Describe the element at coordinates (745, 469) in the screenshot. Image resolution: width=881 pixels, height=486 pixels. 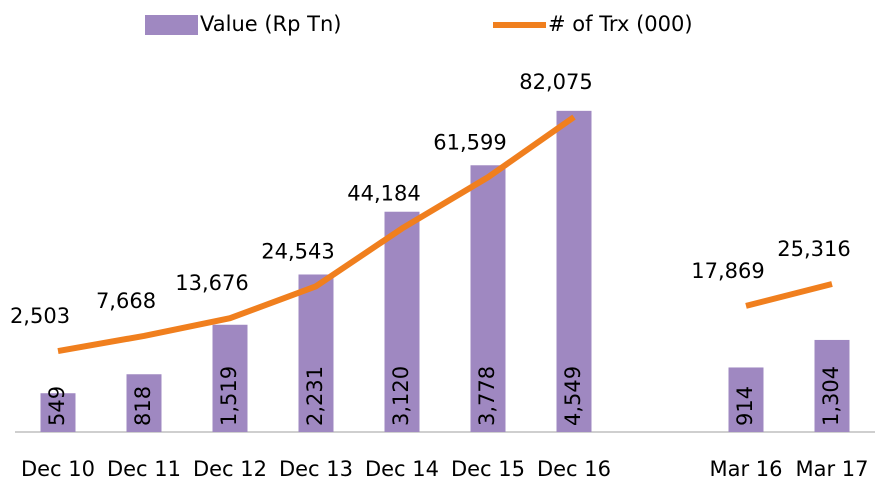
I see `x-tick-label: Mar 16` at that location.